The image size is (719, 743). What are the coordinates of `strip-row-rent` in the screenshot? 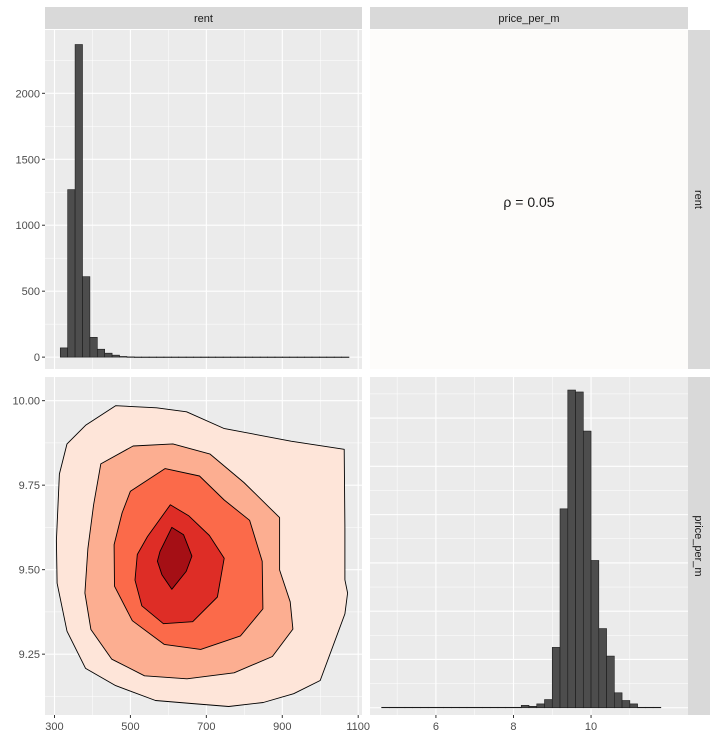 It's located at (699, 199).